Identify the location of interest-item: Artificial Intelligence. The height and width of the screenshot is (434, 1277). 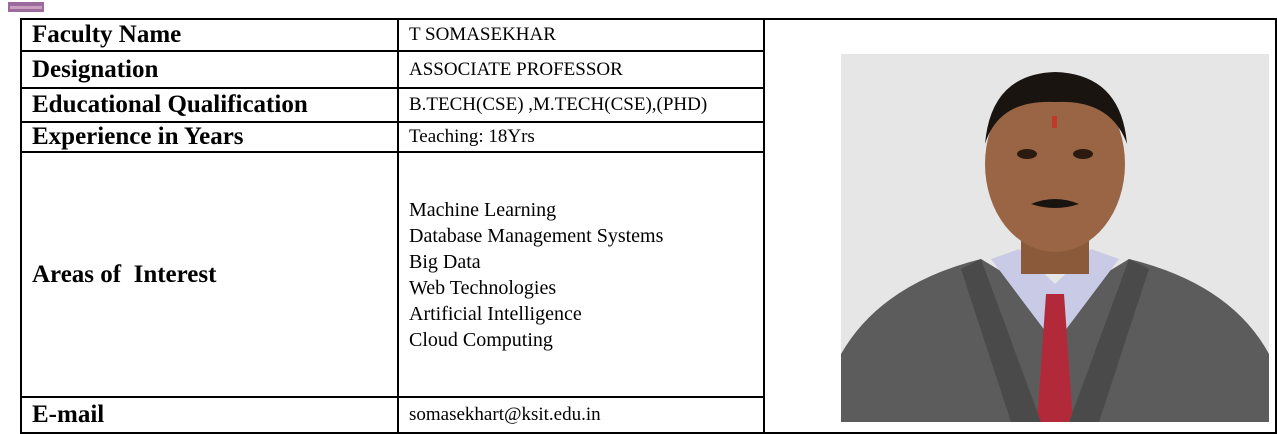
(495, 313).